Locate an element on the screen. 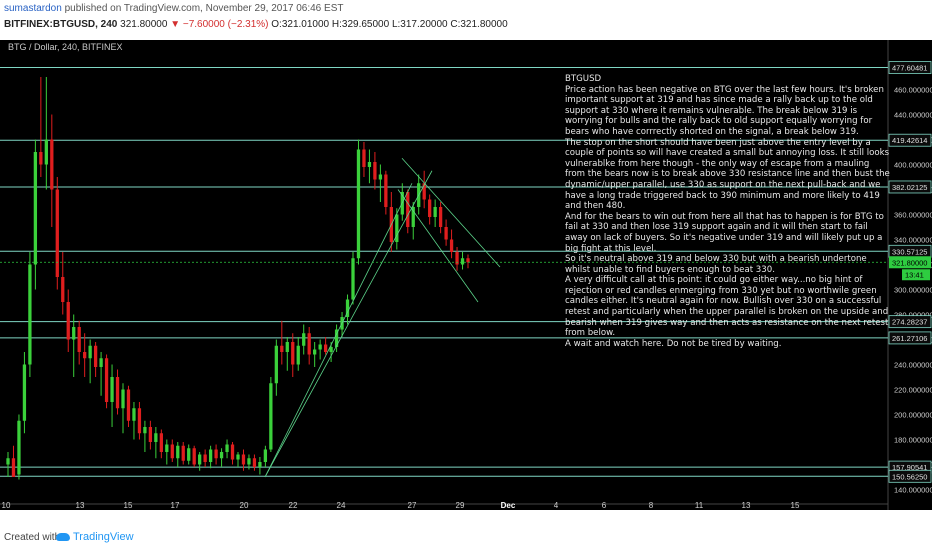  chart-title: BTG / Dollar, 240, BITFINEX is located at coordinates (65, 47).